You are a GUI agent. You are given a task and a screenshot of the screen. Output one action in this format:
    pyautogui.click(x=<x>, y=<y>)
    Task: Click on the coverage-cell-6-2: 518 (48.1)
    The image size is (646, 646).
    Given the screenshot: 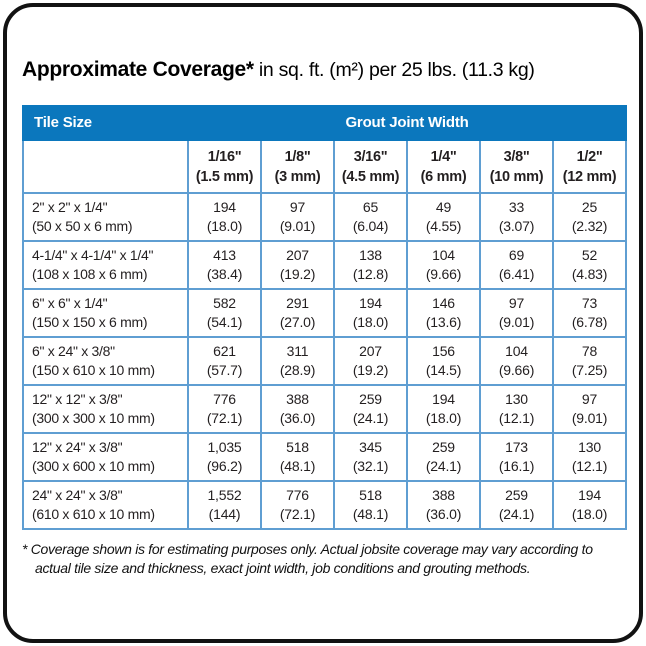 What is the action you would take?
    pyautogui.click(x=370, y=505)
    